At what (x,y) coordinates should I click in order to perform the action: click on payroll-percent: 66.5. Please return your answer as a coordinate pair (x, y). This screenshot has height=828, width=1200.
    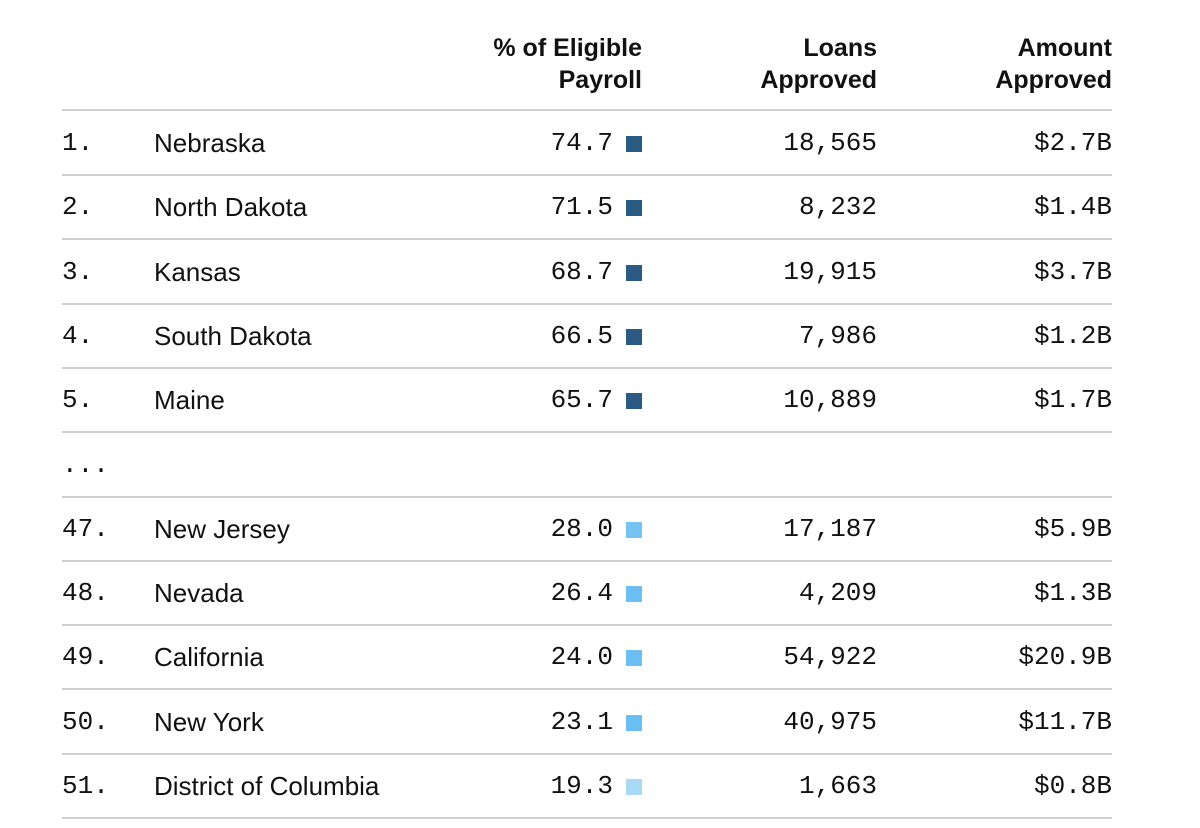
    Looking at the image, I should click on (581, 335).